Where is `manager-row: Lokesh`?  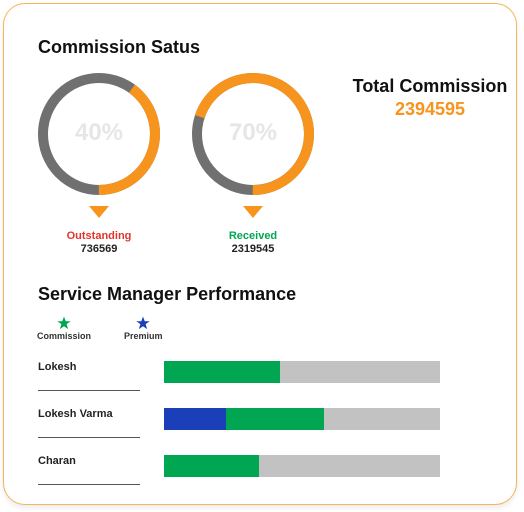 manager-row: Lokesh is located at coordinates (261, 381).